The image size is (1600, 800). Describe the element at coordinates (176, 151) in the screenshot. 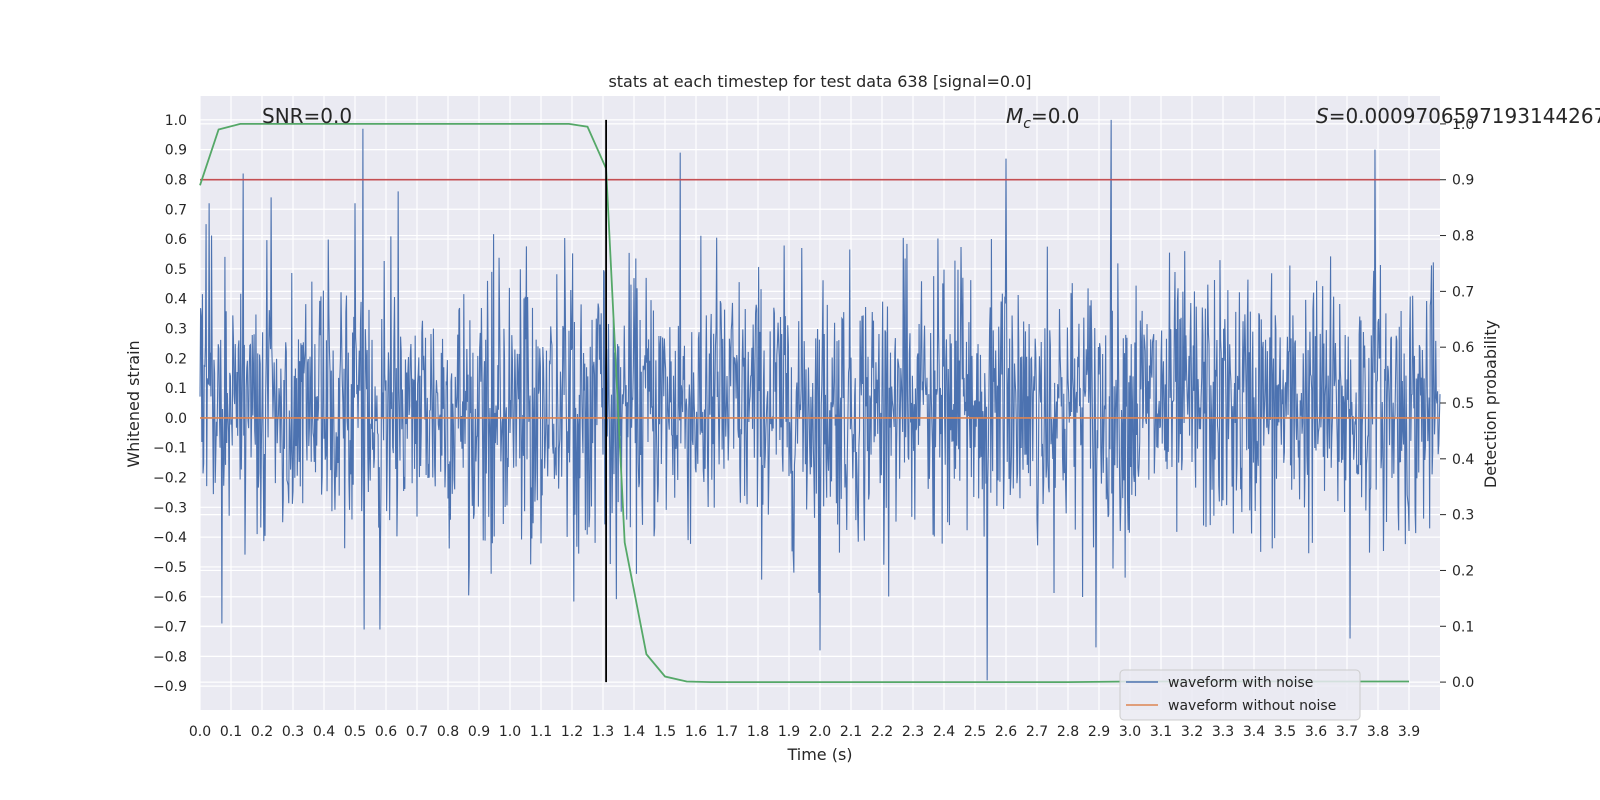

I see `y-tick-label: 0.9` at that location.